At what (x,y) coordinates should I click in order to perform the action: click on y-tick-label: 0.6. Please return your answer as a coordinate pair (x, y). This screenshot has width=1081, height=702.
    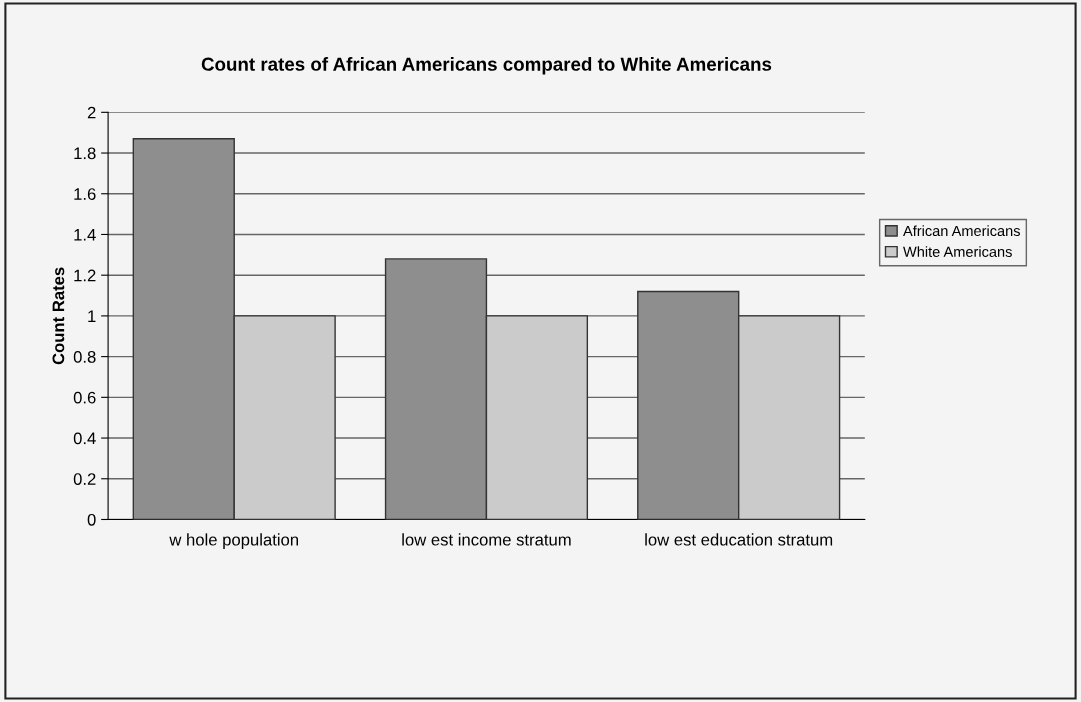
    Looking at the image, I should click on (84, 397).